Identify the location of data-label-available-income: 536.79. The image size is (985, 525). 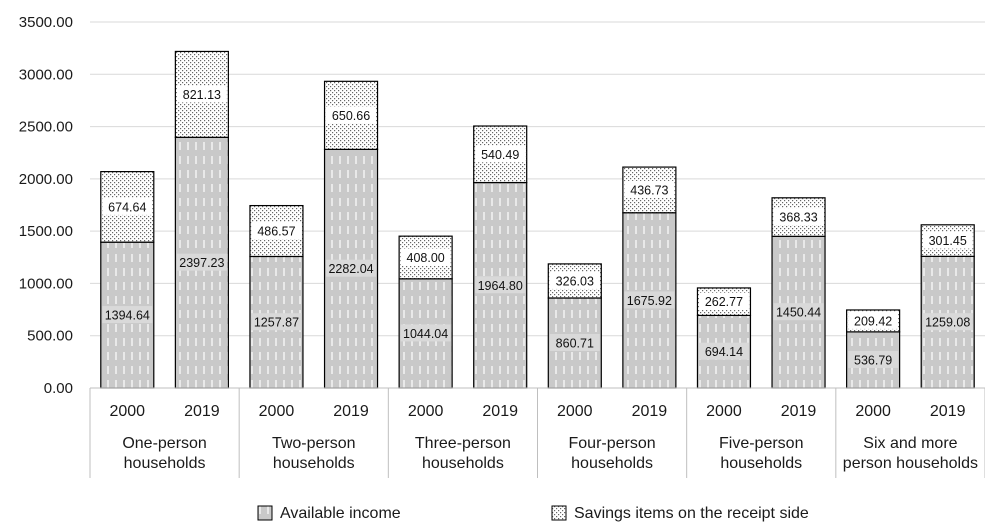
(873, 360).